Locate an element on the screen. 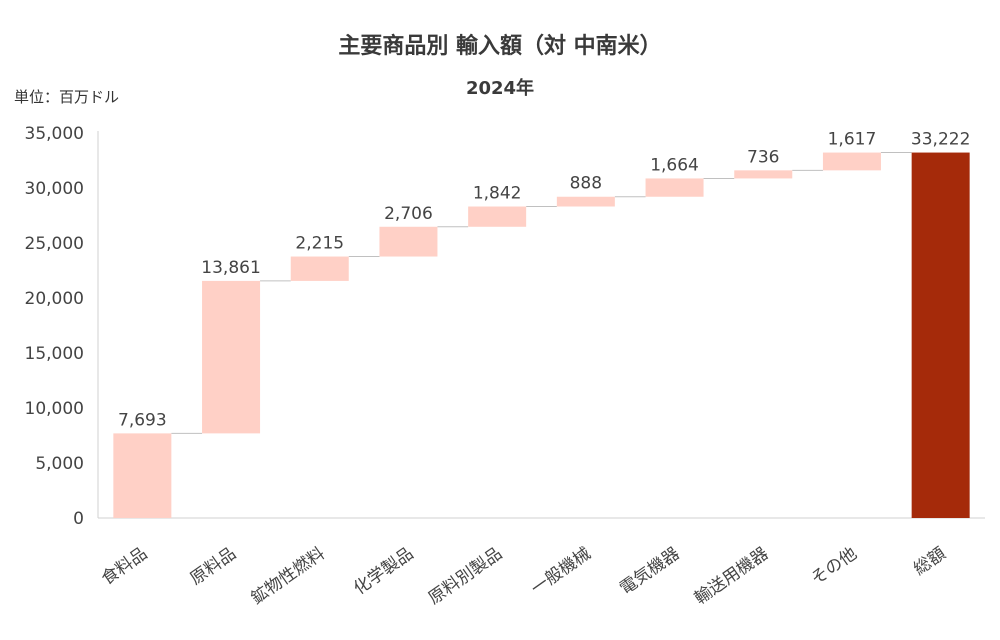  y-tick-label: 25,000 is located at coordinates (54, 244).